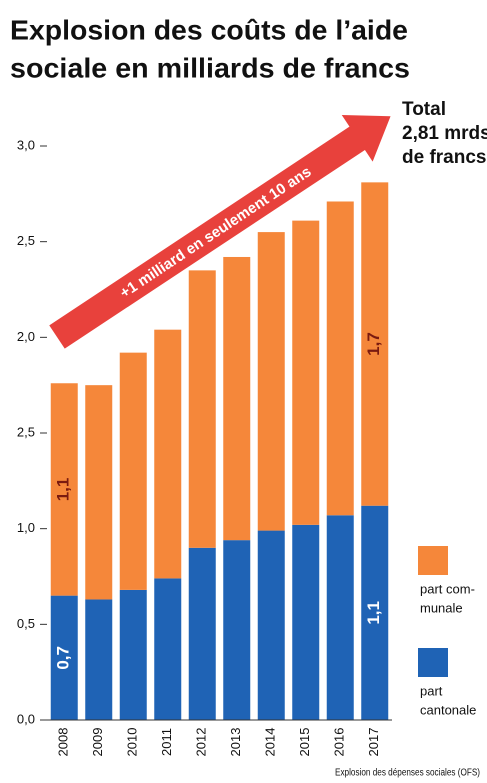  Describe the element at coordinates (373, 742) in the screenshot. I see `x-tick-label: 2017` at that location.